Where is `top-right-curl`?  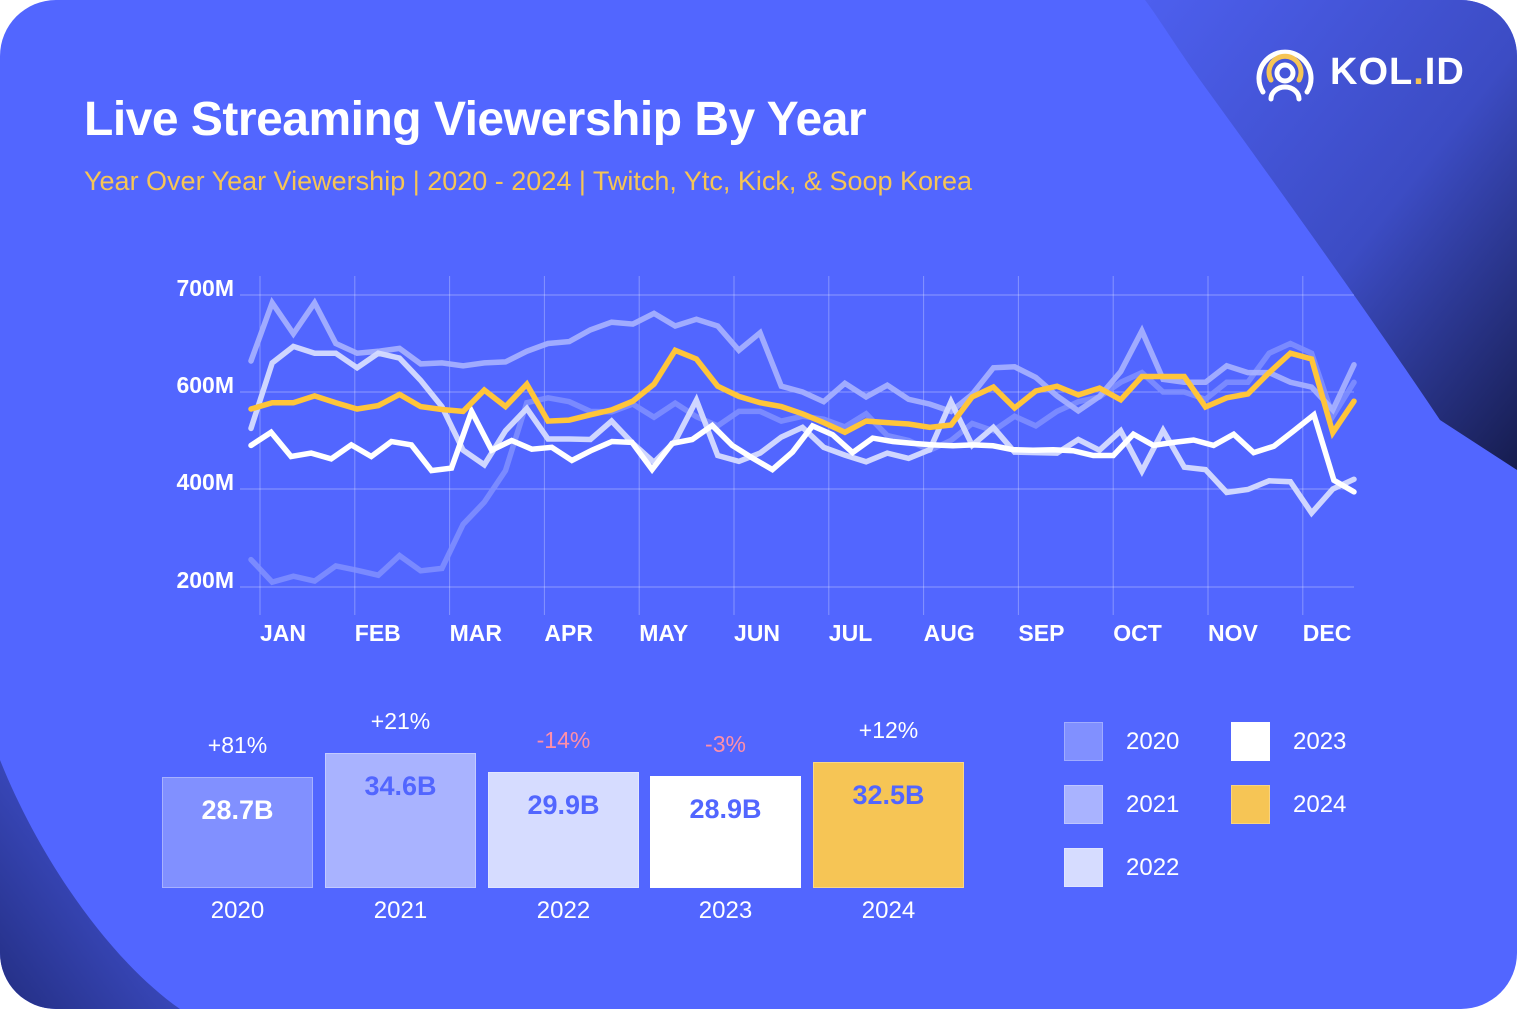
top-right-curl is located at coordinates (1331, 235).